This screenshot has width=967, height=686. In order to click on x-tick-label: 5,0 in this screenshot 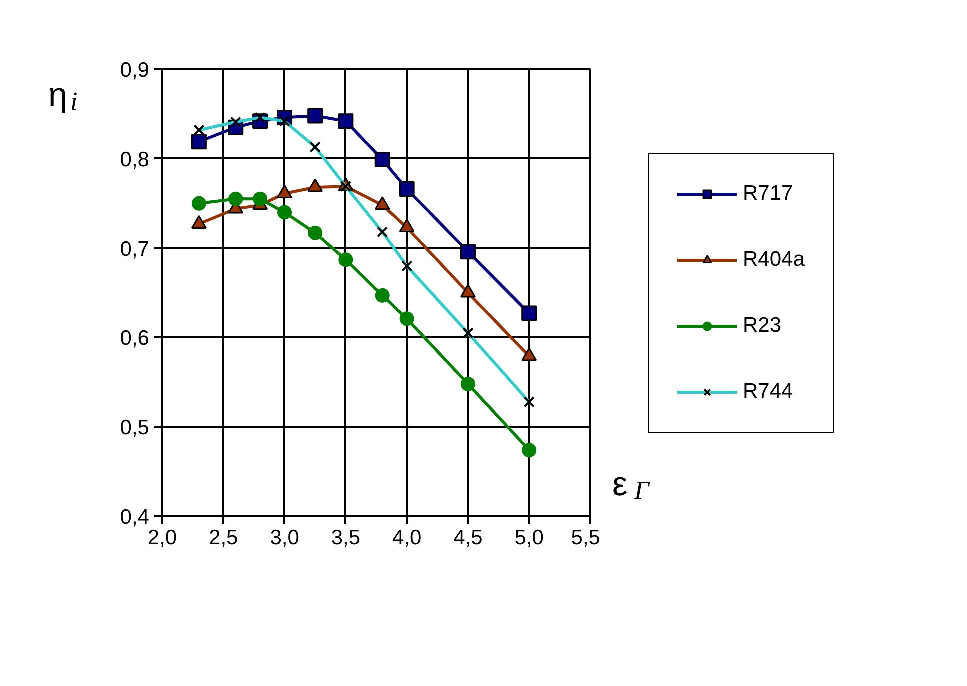, I will do `click(529, 538)`.